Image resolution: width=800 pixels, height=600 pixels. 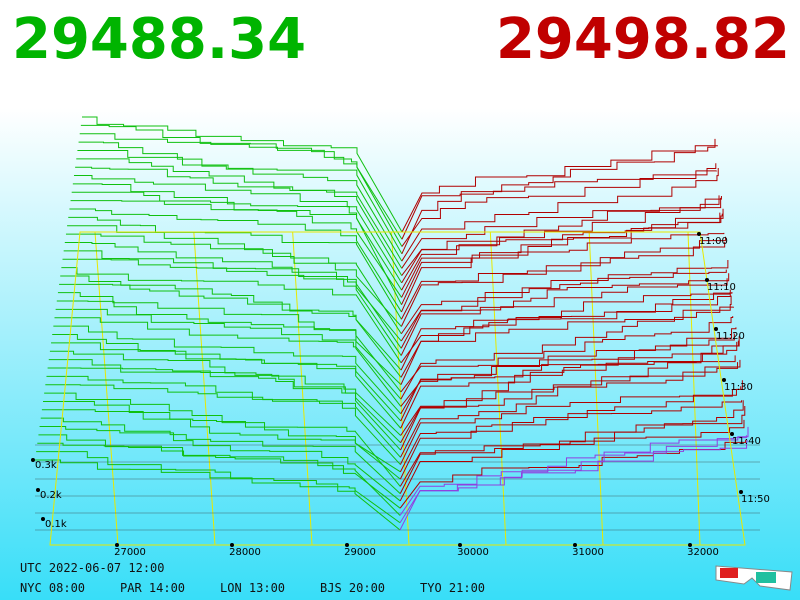 I want to click on price-label: 30000, so click(x=473, y=552).